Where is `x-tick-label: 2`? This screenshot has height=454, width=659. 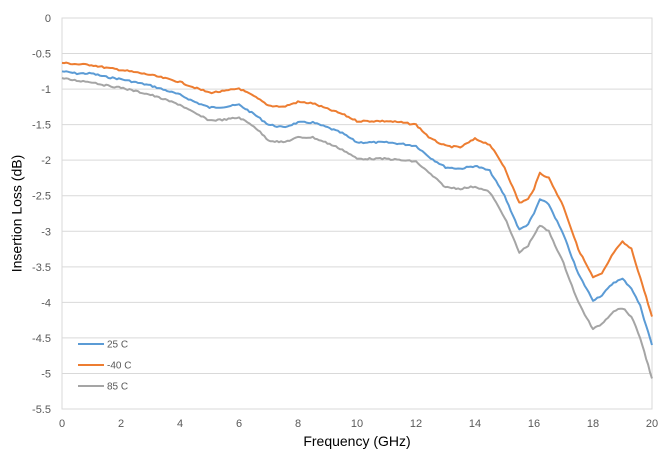
x-tick-label: 2 is located at coordinates (121, 424).